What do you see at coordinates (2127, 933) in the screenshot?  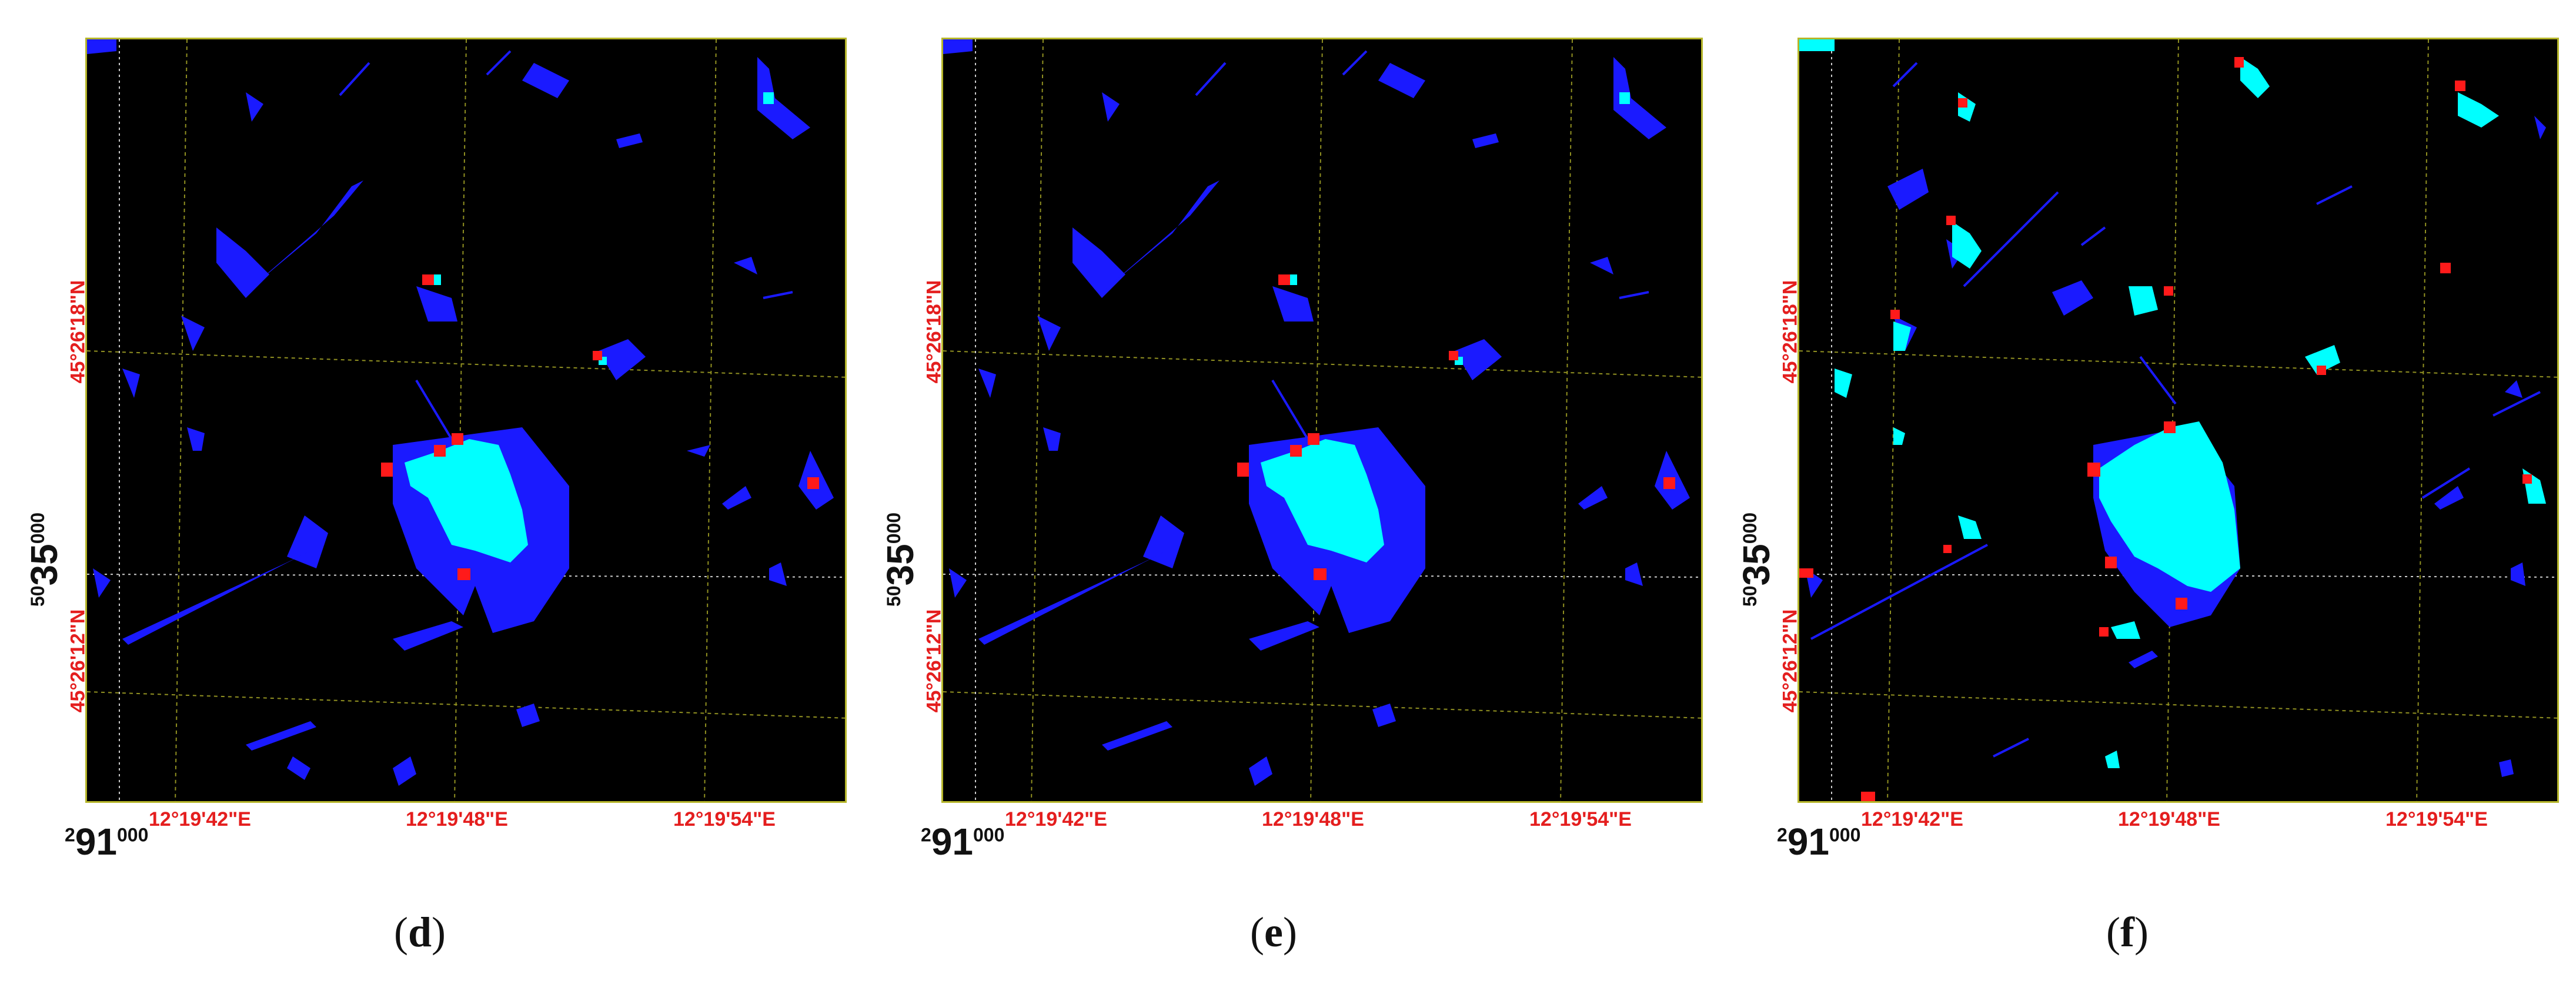 I see `panel-caption: (f)` at bounding box center [2127, 933].